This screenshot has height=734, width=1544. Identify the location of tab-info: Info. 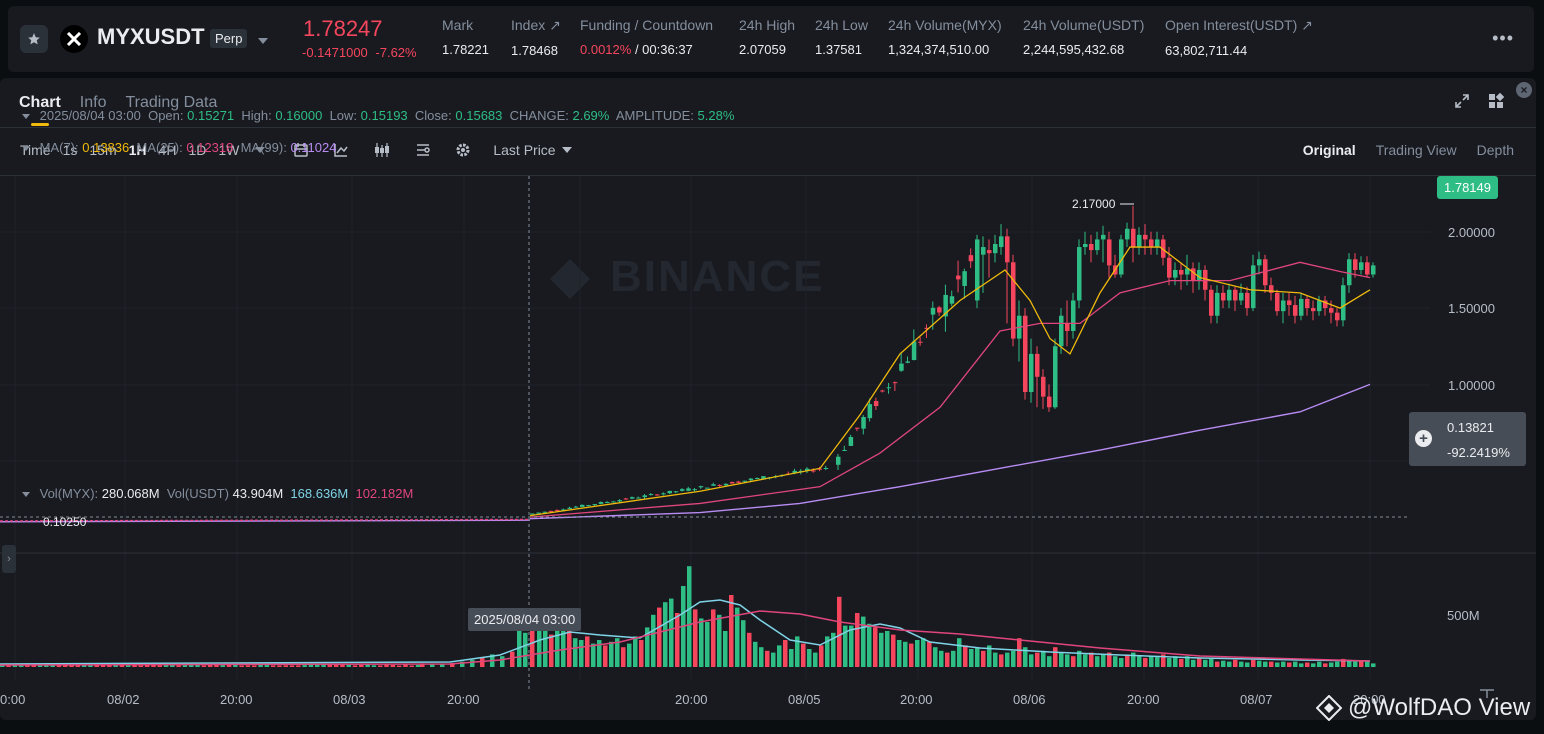
(93, 102).